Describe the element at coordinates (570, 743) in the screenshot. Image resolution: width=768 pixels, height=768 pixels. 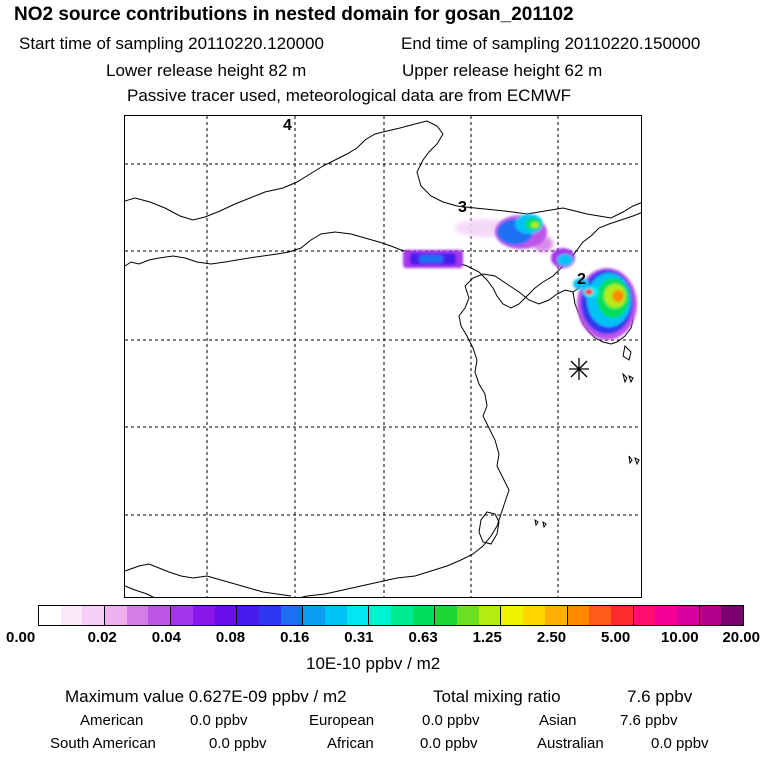
I see `region-australian: Australian` at that location.